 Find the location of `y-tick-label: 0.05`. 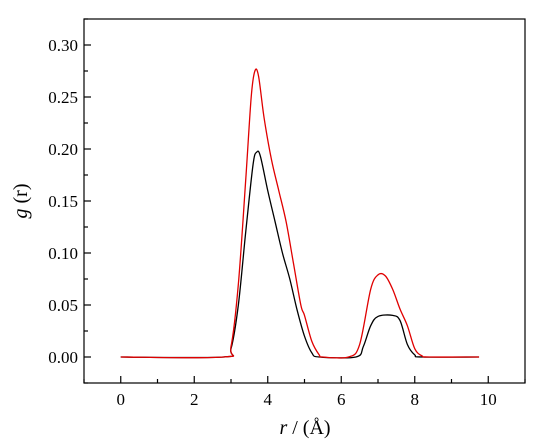

y-tick-label: 0.05 is located at coordinates (63, 305).